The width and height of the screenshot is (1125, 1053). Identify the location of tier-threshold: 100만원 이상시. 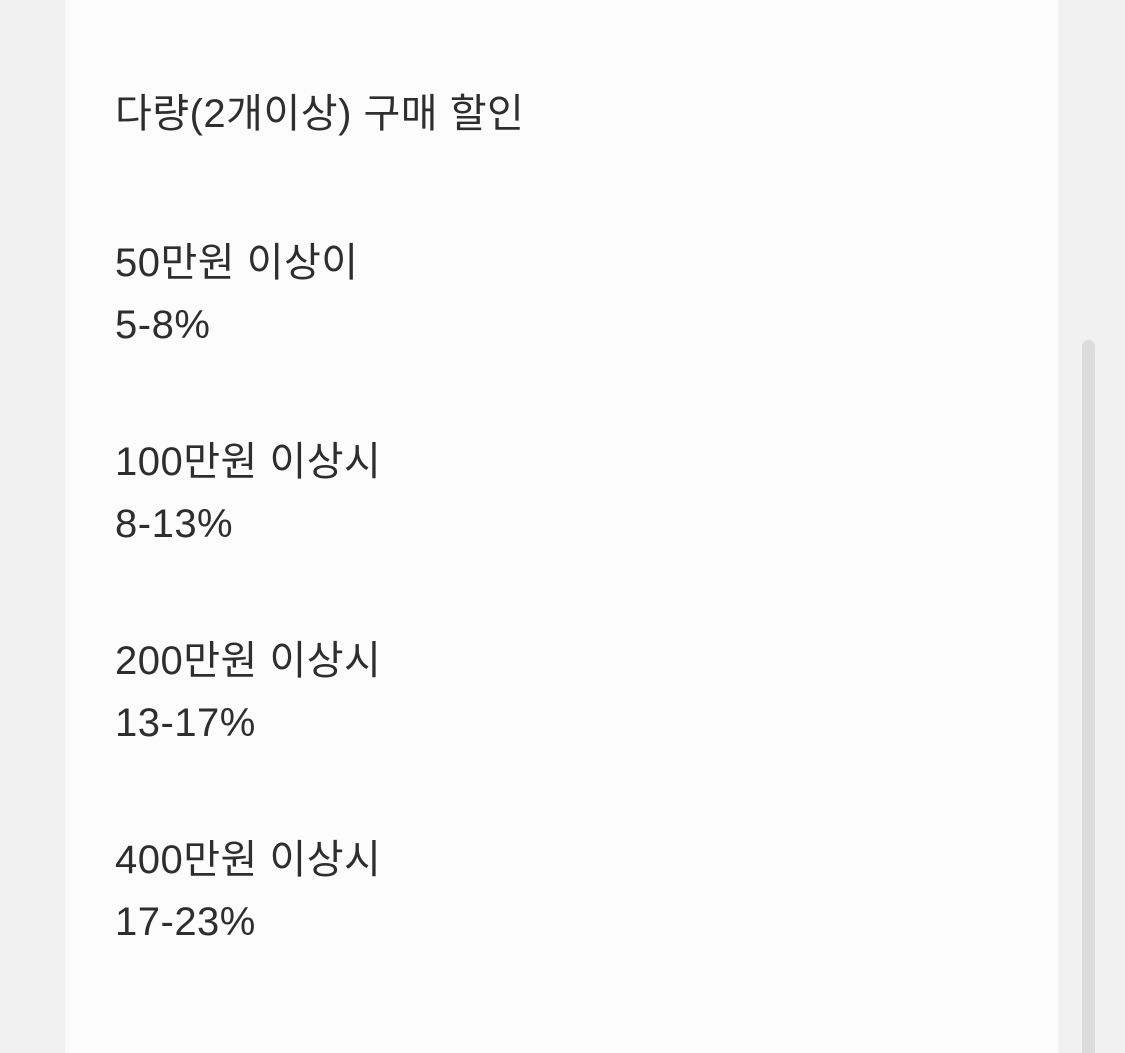
(248, 462).